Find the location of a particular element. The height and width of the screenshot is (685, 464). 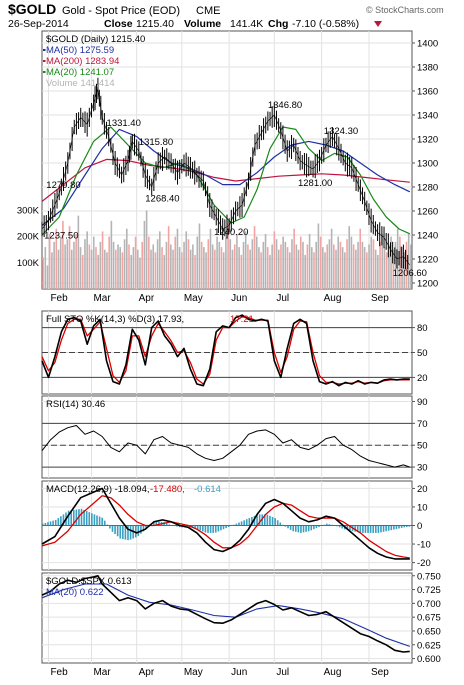

legend-entry: MACD(12,26,9) -18.094, is located at coordinates (98, 489).